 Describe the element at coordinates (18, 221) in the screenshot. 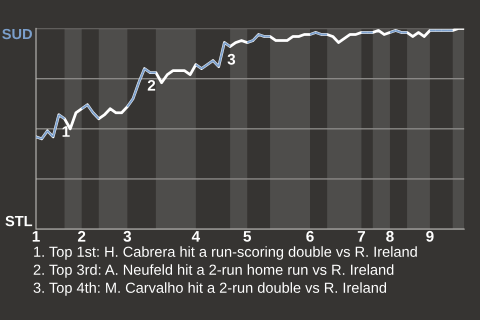

I see `text: STL` at that location.